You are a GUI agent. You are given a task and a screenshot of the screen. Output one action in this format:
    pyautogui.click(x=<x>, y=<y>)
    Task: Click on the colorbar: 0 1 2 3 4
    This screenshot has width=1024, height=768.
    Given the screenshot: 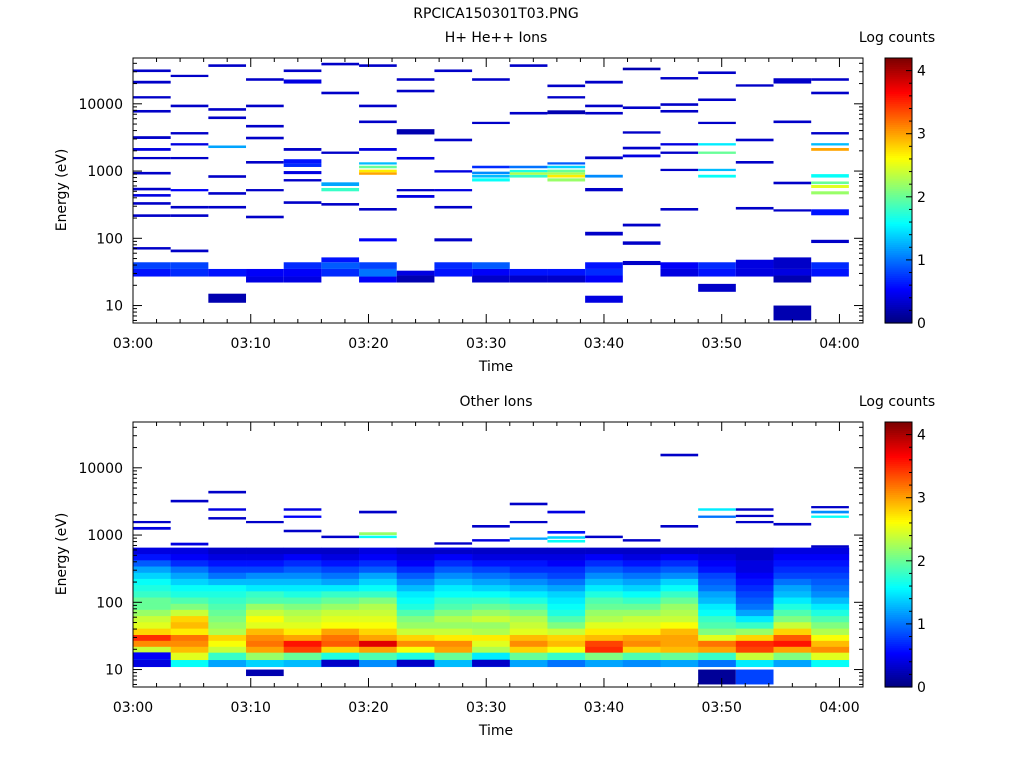 What is the action you would take?
    pyautogui.click(x=905, y=558)
    